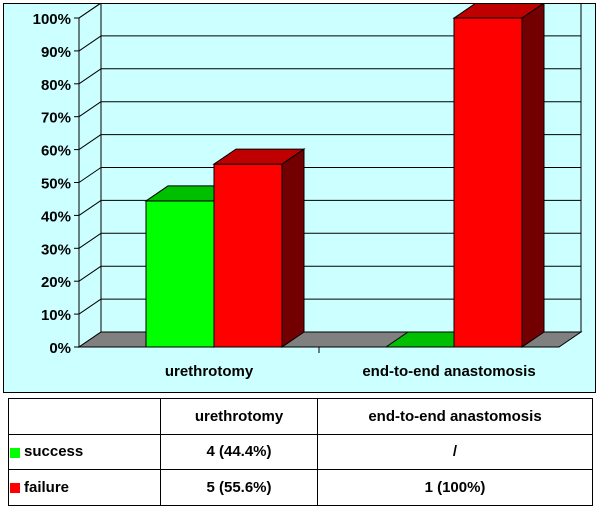 This screenshot has width=600, height=507. What do you see at coordinates (56, 282) in the screenshot?
I see `y-tick-label: 20%` at bounding box center [56, 282].